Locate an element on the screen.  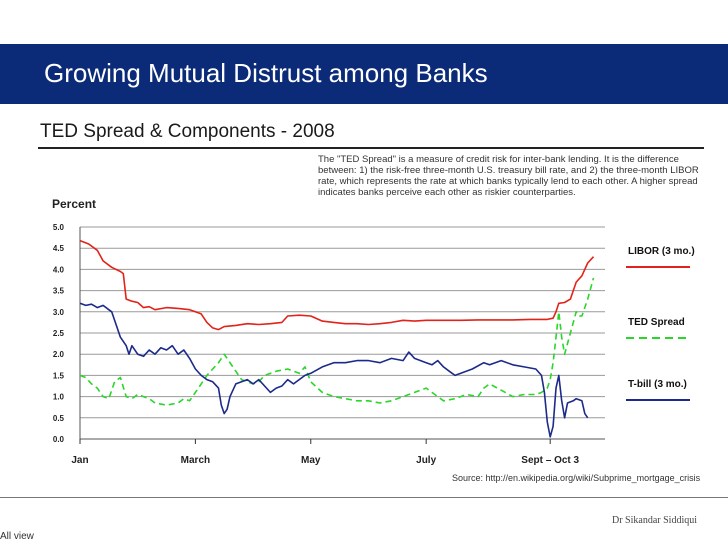
y-tick-label: 0.5 is located at coordinates (59, 418).